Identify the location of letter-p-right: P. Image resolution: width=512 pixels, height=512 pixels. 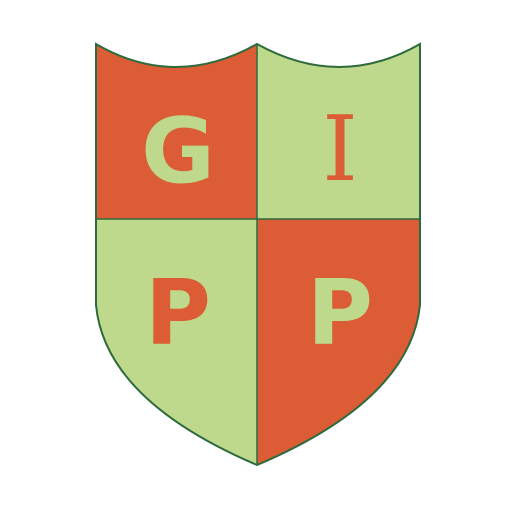
(340, 313).